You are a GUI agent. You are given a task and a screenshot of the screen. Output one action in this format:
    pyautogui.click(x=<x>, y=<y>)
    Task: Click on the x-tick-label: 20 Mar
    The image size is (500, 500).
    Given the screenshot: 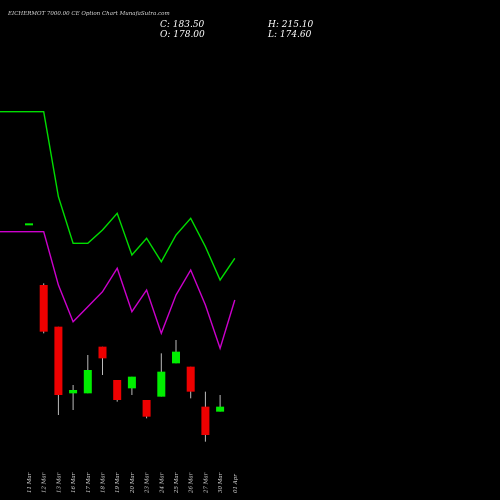 What is the action you would take?
    pyautogui.click(x=133, y=483)
    